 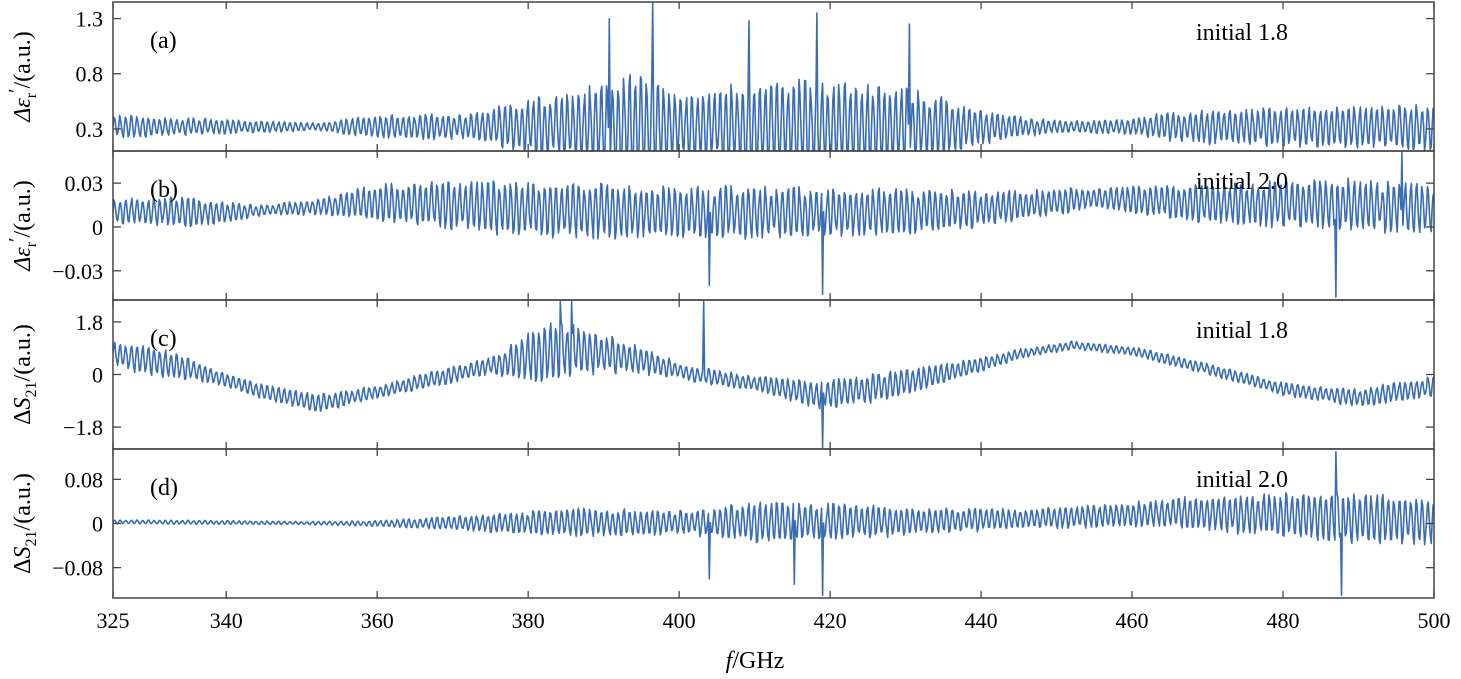 What do you see at coordinates (22, 226) in the screenshot?
I see `y-axis-label-b: Δεr′/(a.u.)` at bounding box center [22, 226].